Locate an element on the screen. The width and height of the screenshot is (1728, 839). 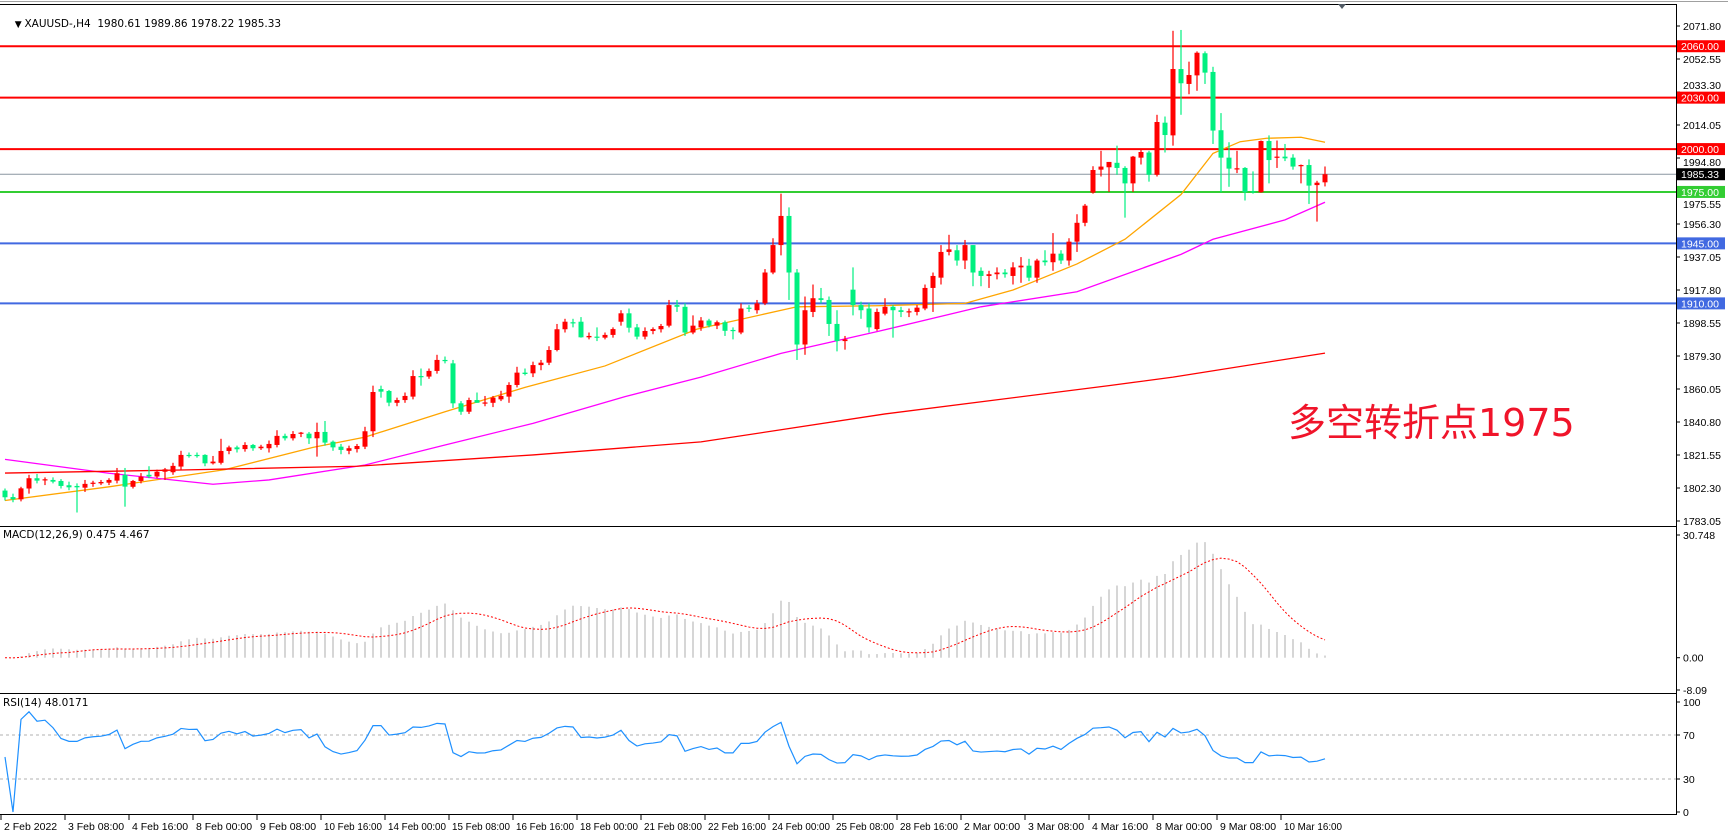
price-tick-label: 1994.80 is located at coordinates (1702, 163).